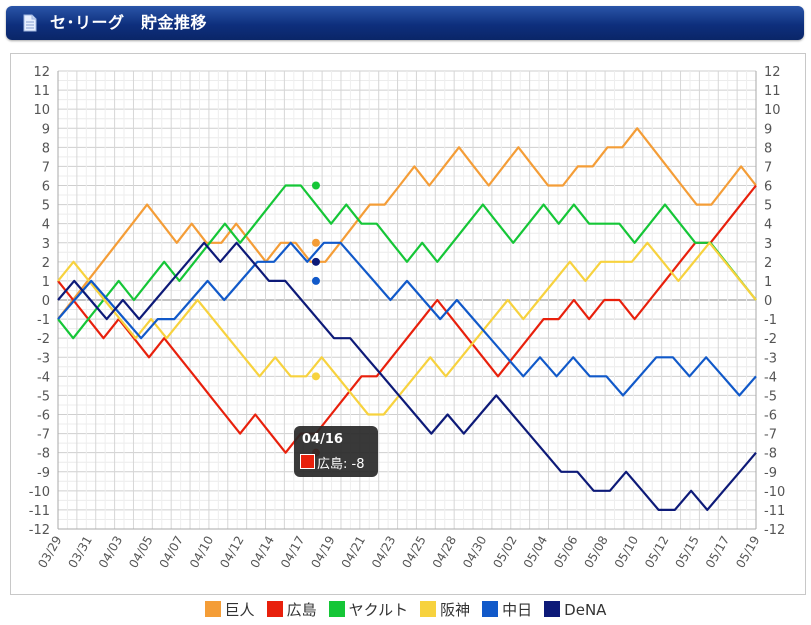  I want to click on y-tick-label-left: 12, so click(41, 72).